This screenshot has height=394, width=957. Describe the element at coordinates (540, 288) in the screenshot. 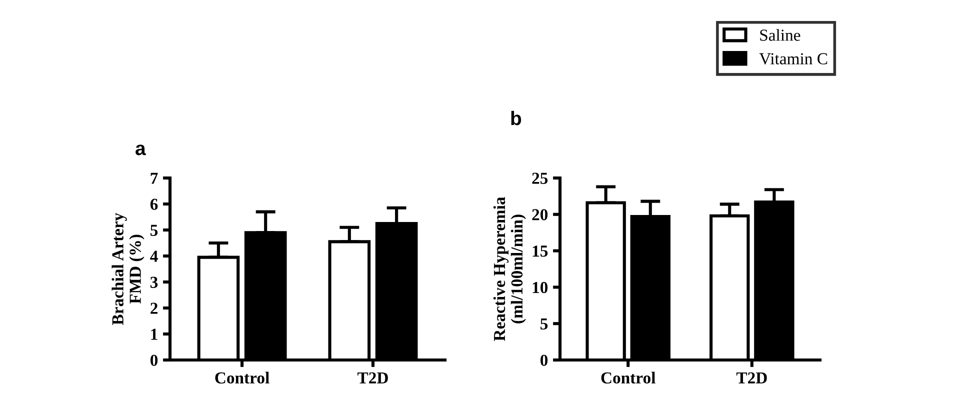

I see `y-tick-label: 10` at that location.